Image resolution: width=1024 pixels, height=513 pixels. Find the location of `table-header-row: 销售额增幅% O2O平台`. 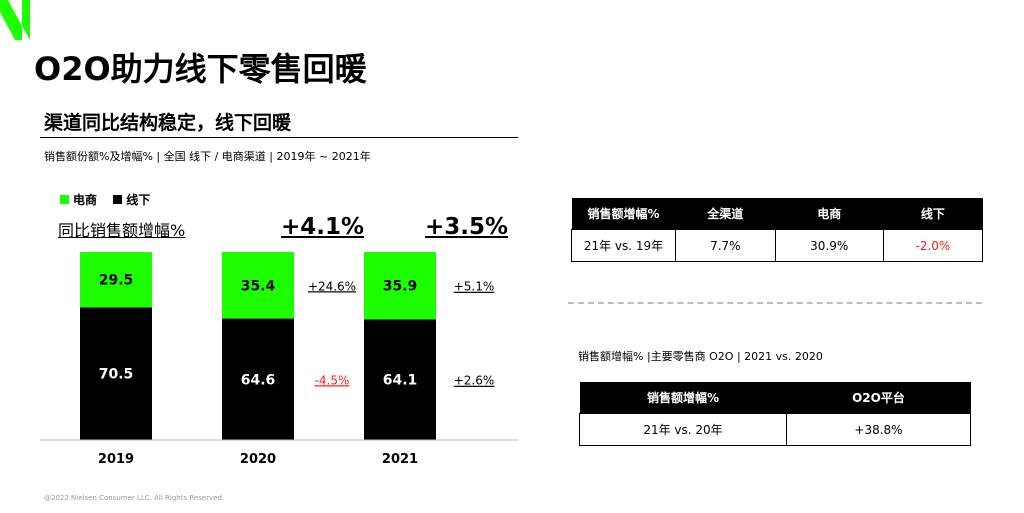

table-header-row: 销售额增幅% O2O平台 is located at coordinates (775, 398).